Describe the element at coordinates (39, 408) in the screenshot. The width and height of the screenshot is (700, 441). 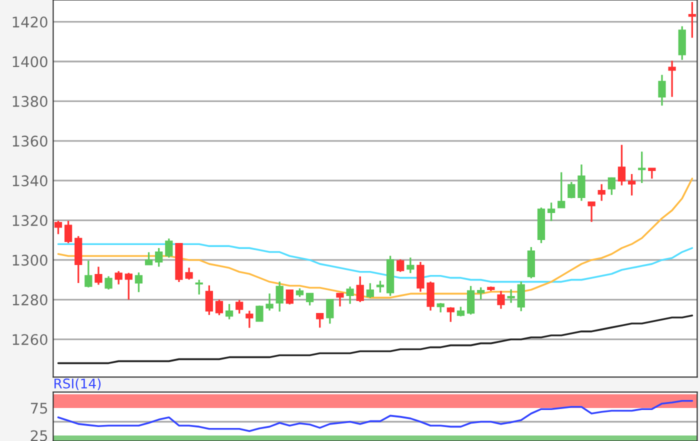
I see `y-tick-label: 75` at that location.